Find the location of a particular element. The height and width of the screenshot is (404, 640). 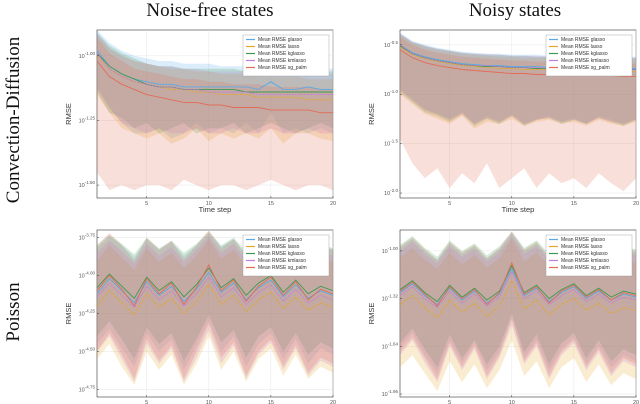

band-glasso is located at coordinates (215, 84).